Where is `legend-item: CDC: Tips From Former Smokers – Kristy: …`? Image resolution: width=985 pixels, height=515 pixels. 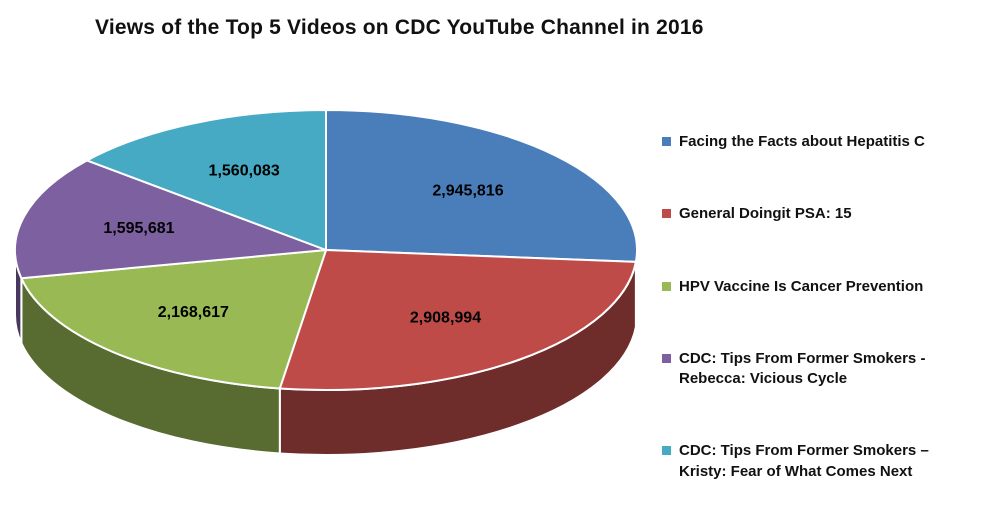 legend-item: CDC: Tips From Former Smokers – Kristy: … is located at coordinates (816, 461).